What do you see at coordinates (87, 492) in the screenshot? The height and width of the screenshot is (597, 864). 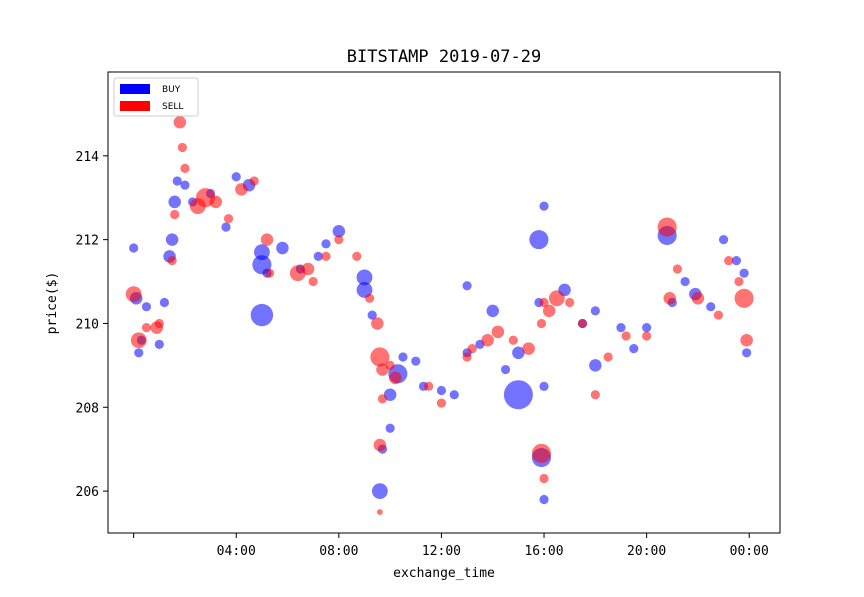 I see `y-tick-label: 206` at bounding box center [87, 492].